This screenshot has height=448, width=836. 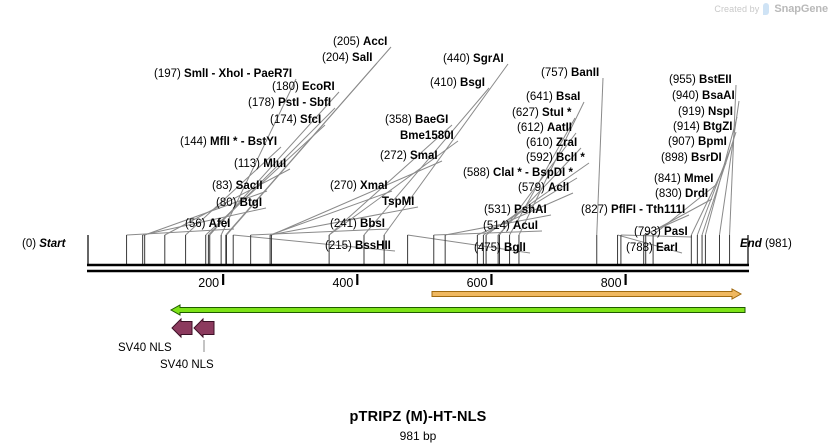 I want to click on site-enzymes: AccI, so click(x=375, y=42).